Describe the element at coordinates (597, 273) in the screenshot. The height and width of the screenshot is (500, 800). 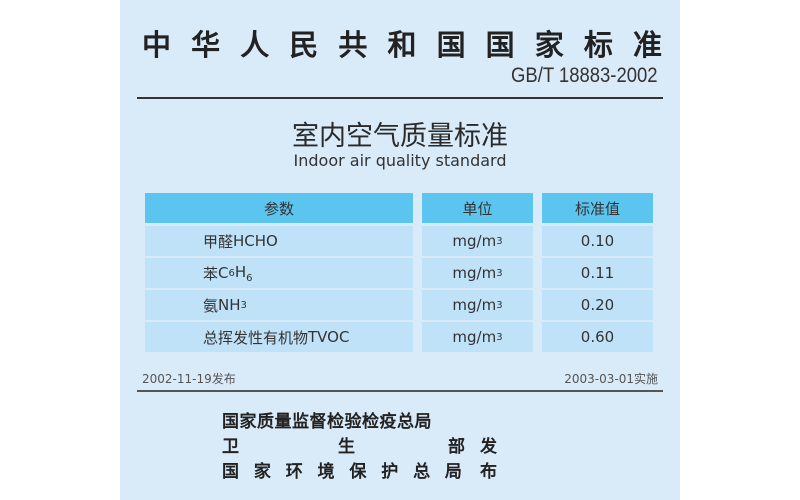
I see `table-cell-value: 0.11` at that location.